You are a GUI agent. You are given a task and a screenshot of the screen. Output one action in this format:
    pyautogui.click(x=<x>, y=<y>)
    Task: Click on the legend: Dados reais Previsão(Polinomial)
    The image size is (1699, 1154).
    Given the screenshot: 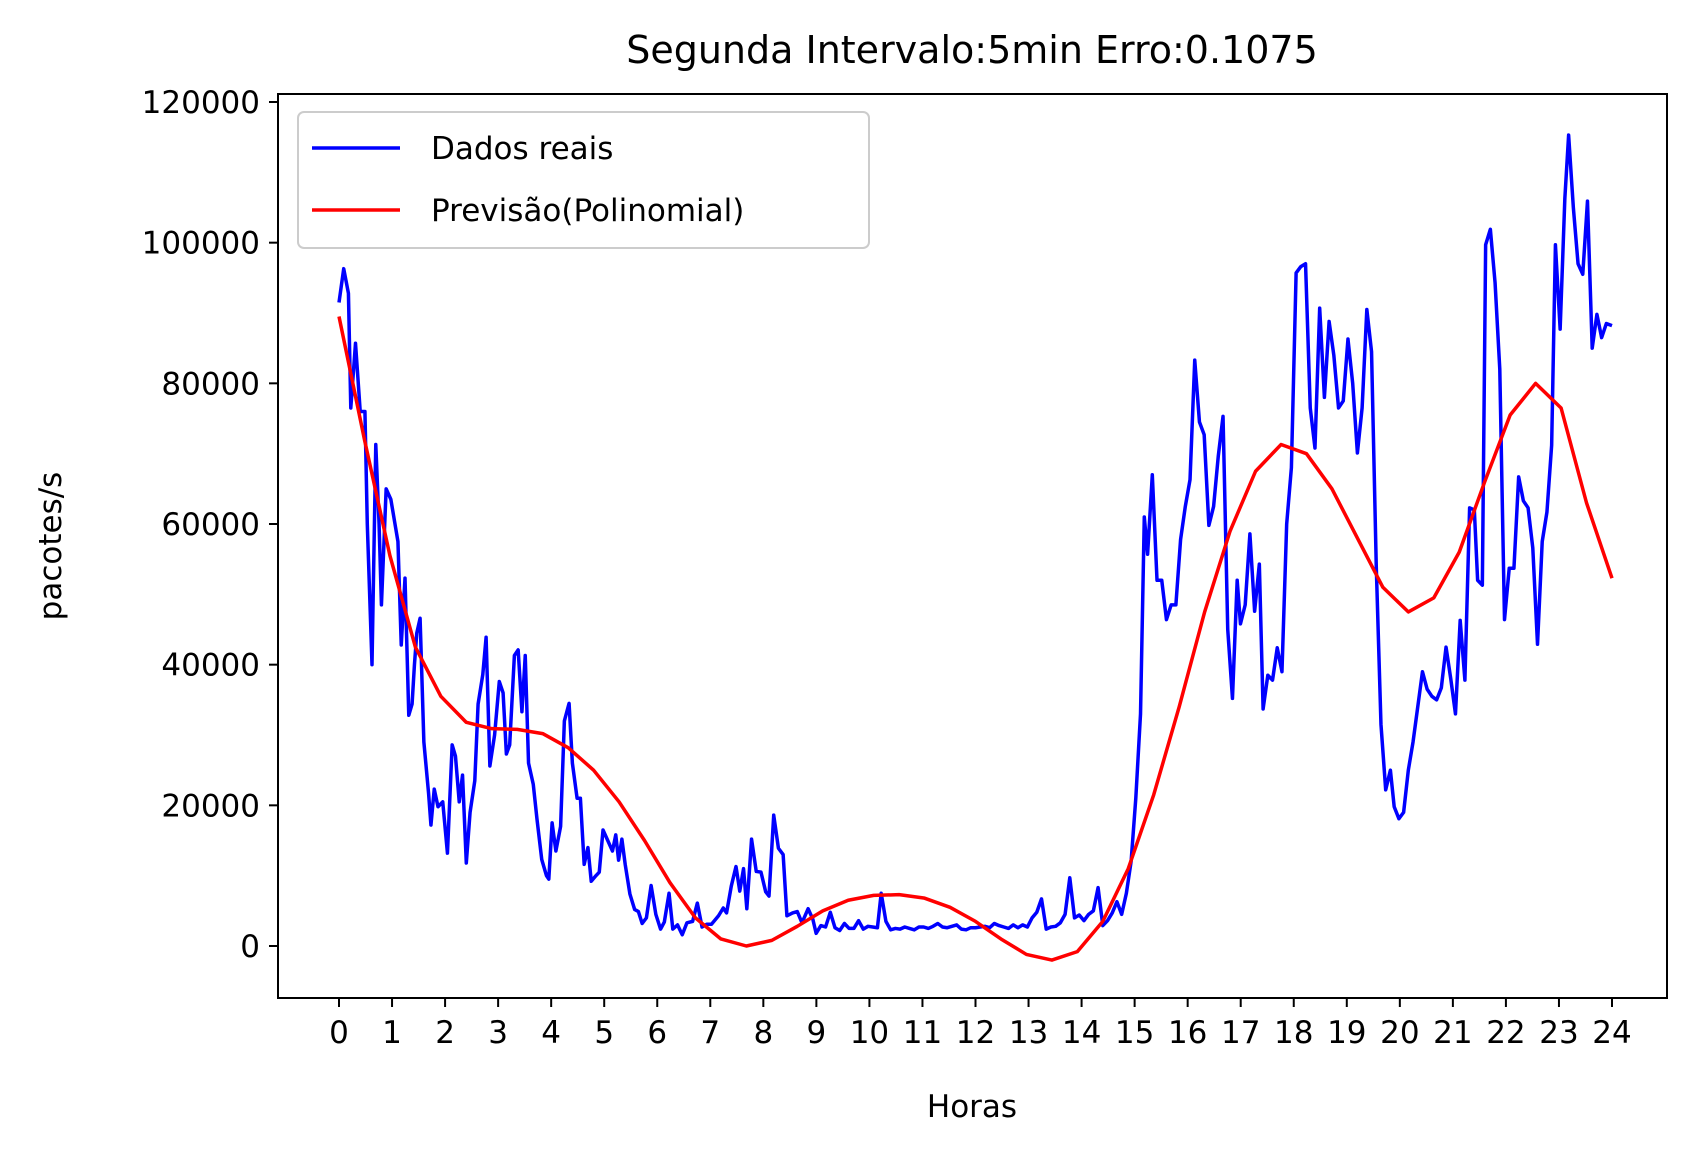 What is the action you would take?
    pyautogui.click(x=583, y=180)
    